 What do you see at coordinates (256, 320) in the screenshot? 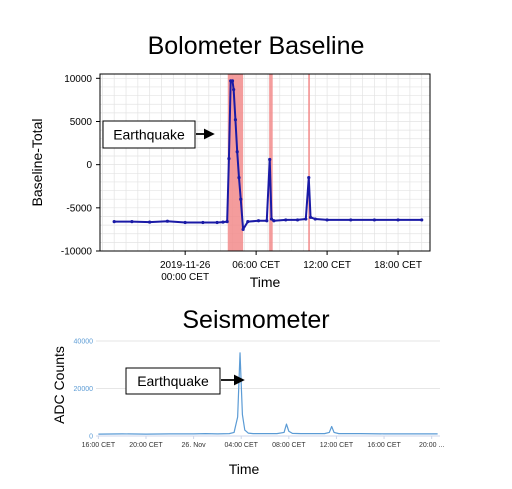
I see `seismometer-chart-title: Seismometer` at bounding box center [256, 320].